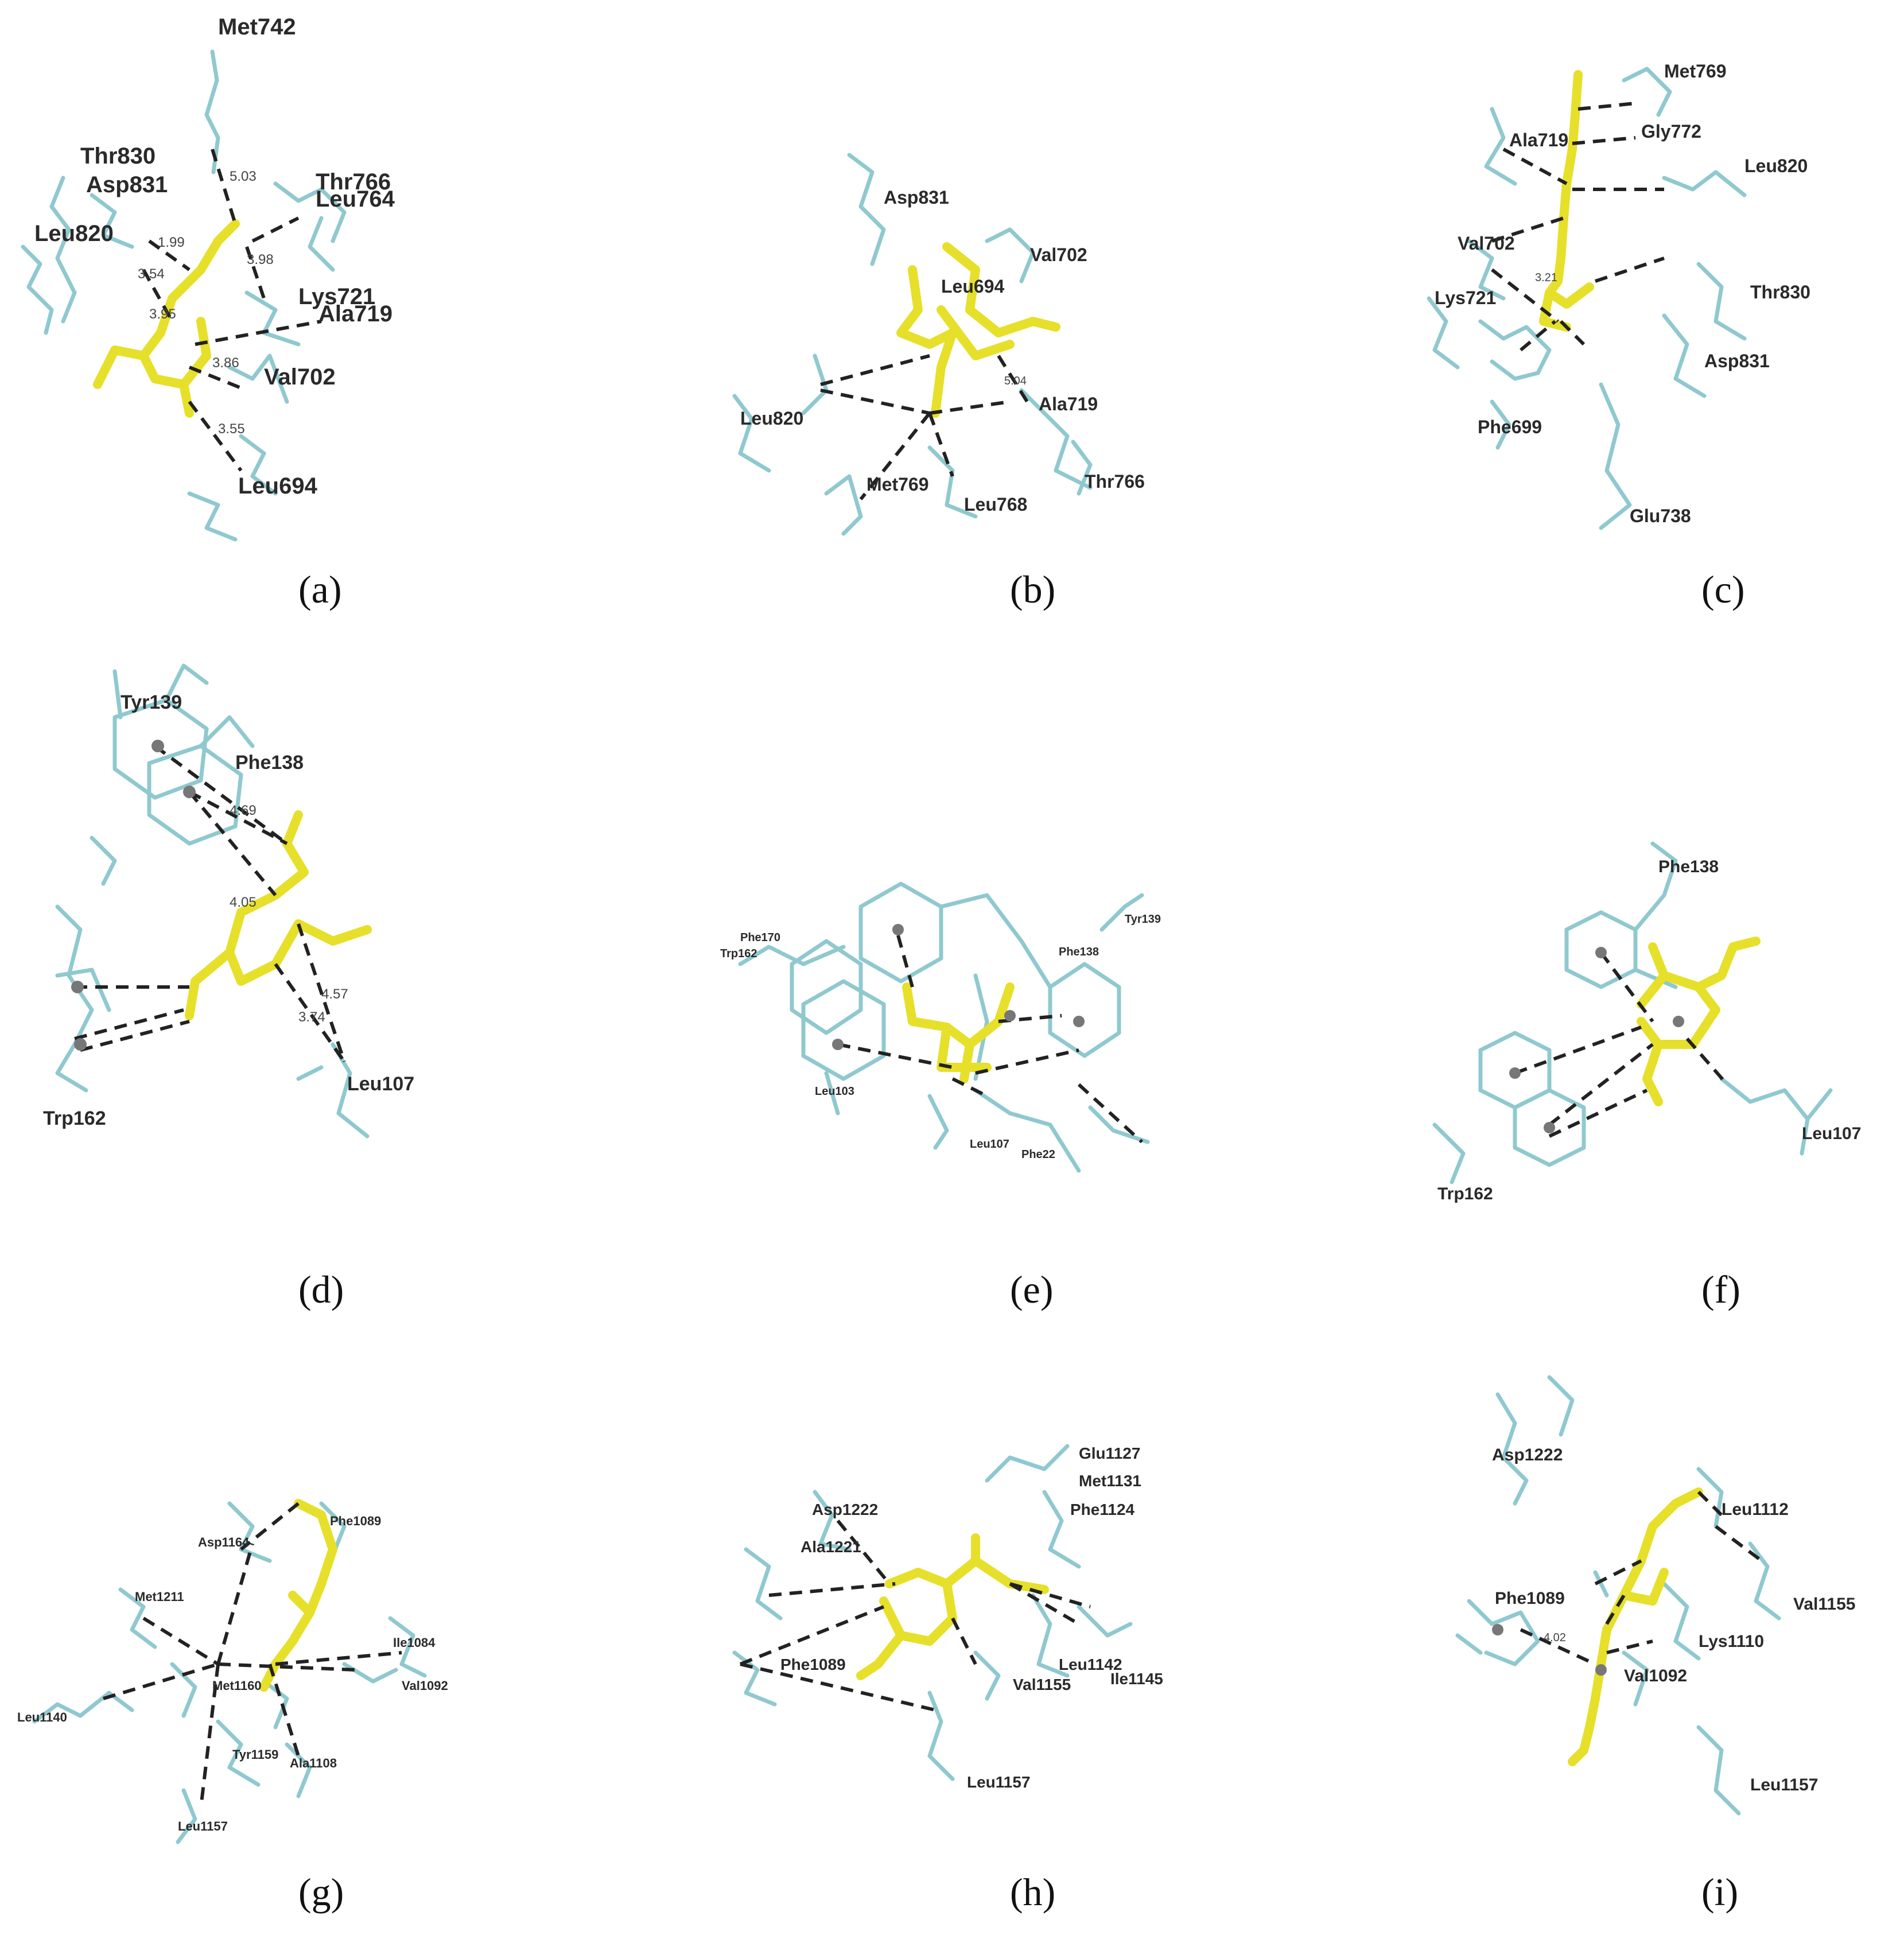 The image size is (1904, 1935). What do you see at coordinates (355, 199) in the screenshot?
I see `residue-label: Leu764` at bounding box center [355, 199].